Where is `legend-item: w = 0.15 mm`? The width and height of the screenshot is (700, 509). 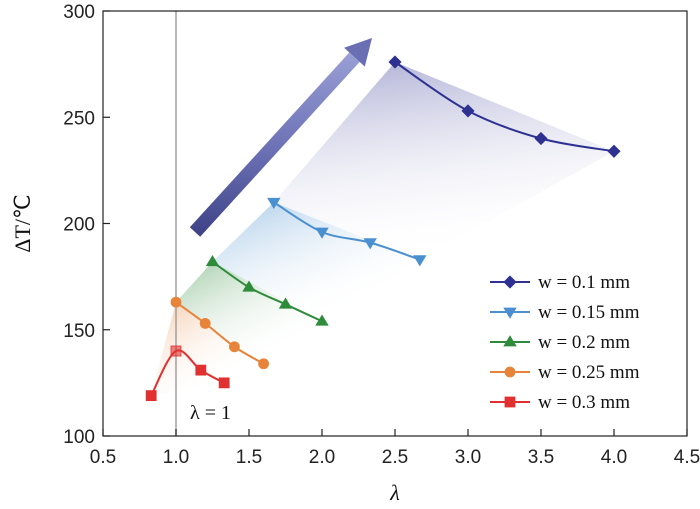 legend-item: w = 0.15 mm is located at coordinates (565, 312).